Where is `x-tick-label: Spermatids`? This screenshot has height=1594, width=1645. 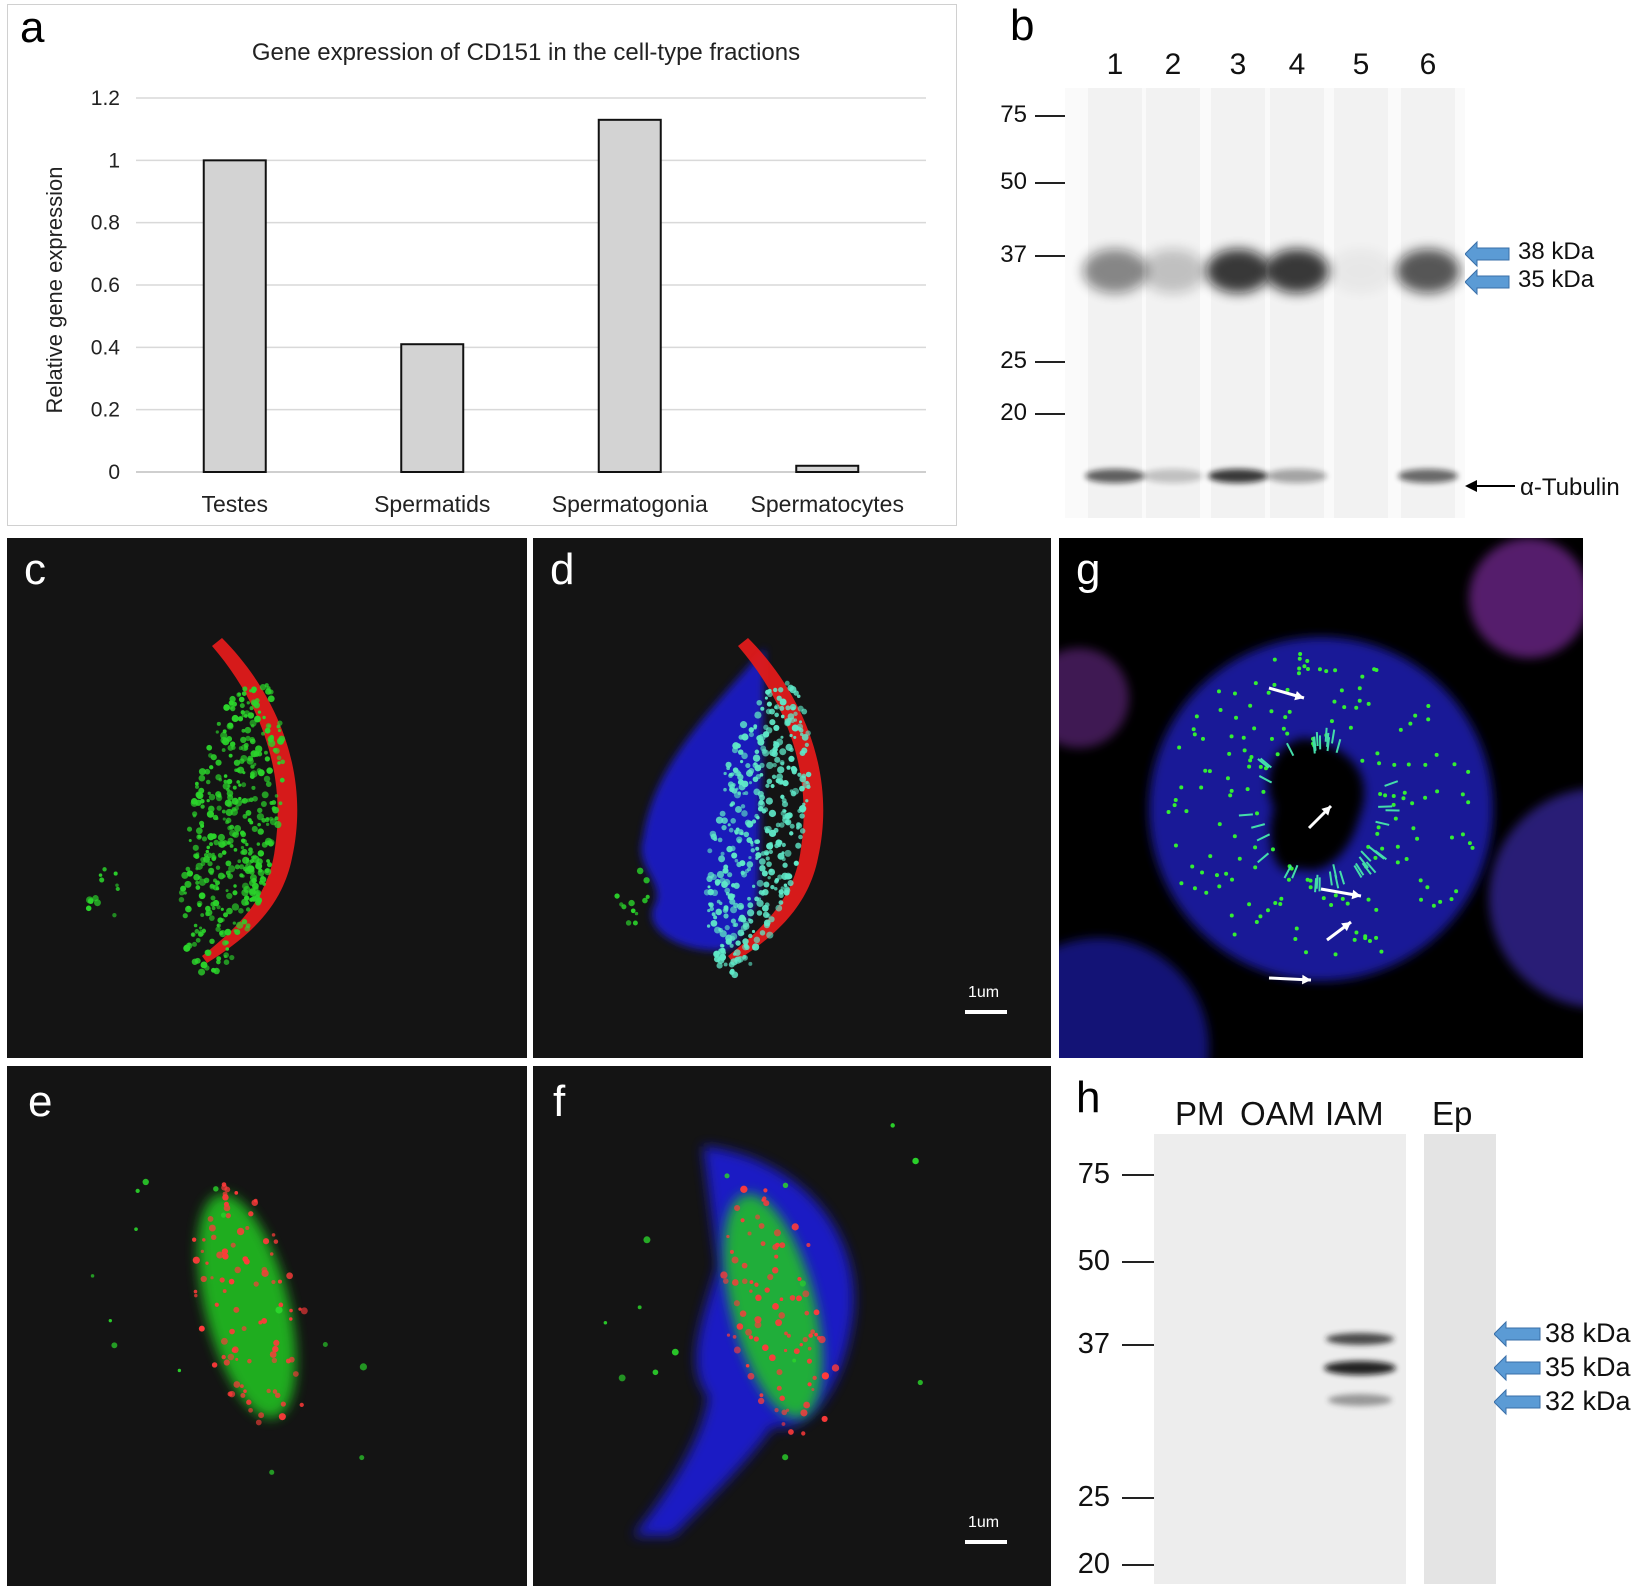
x-tick-label: Spermatids is located at coordinates (432, 504).